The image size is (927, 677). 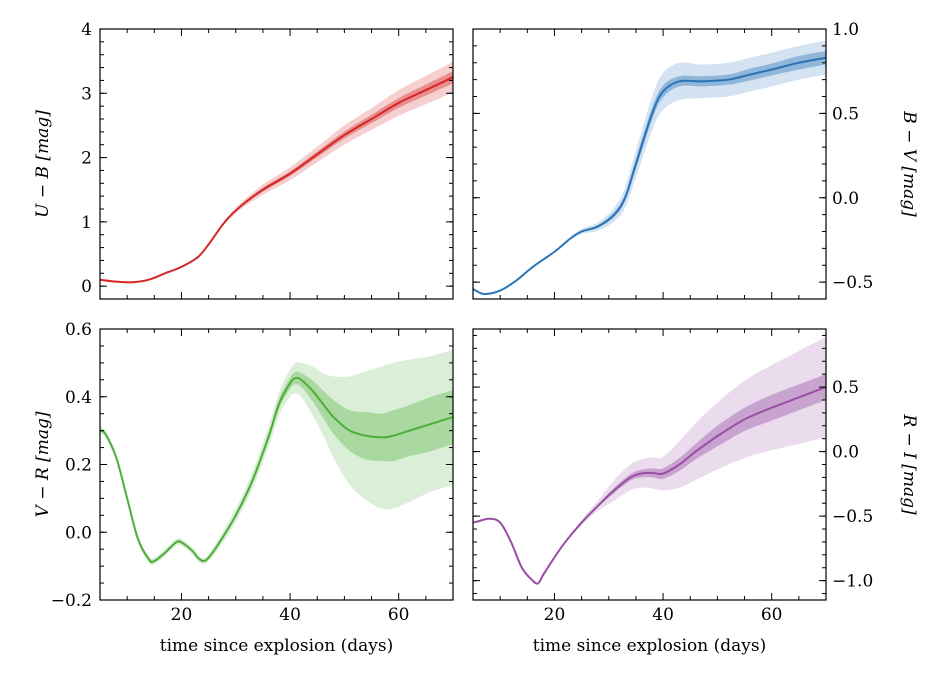 What do you see at coordinates (86, 94) in the screenshot?
I see `y-tick-label: 3` at bounding box center [86, 94].